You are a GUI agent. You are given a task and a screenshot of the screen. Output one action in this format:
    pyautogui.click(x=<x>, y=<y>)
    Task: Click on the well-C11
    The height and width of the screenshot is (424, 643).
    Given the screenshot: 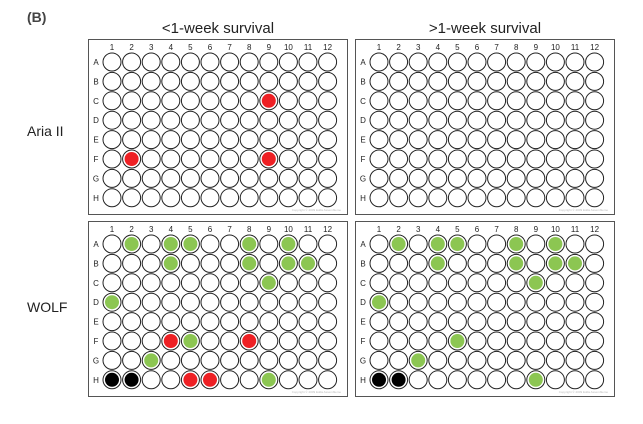 What is the action you would take?
    pyautogui.click(x=308, y=283)
    